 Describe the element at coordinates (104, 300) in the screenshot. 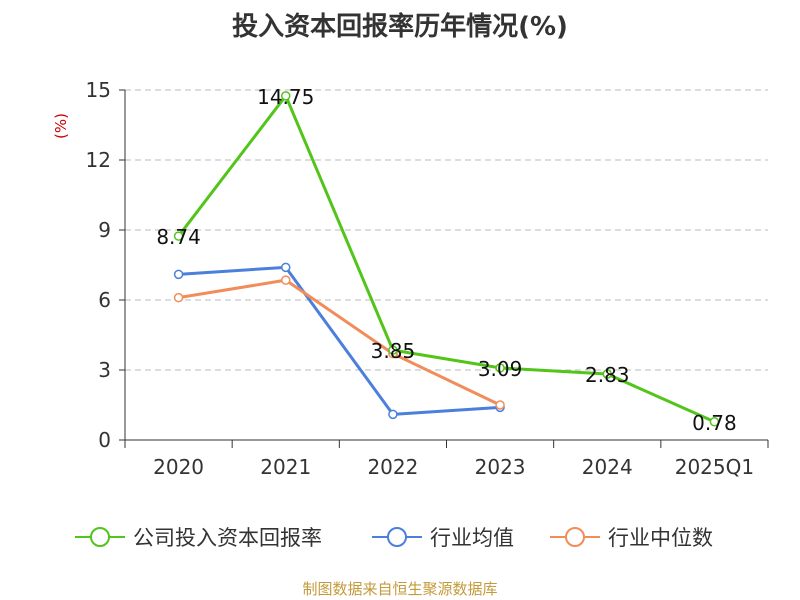

I see `y-tick-label: 6` at that location.